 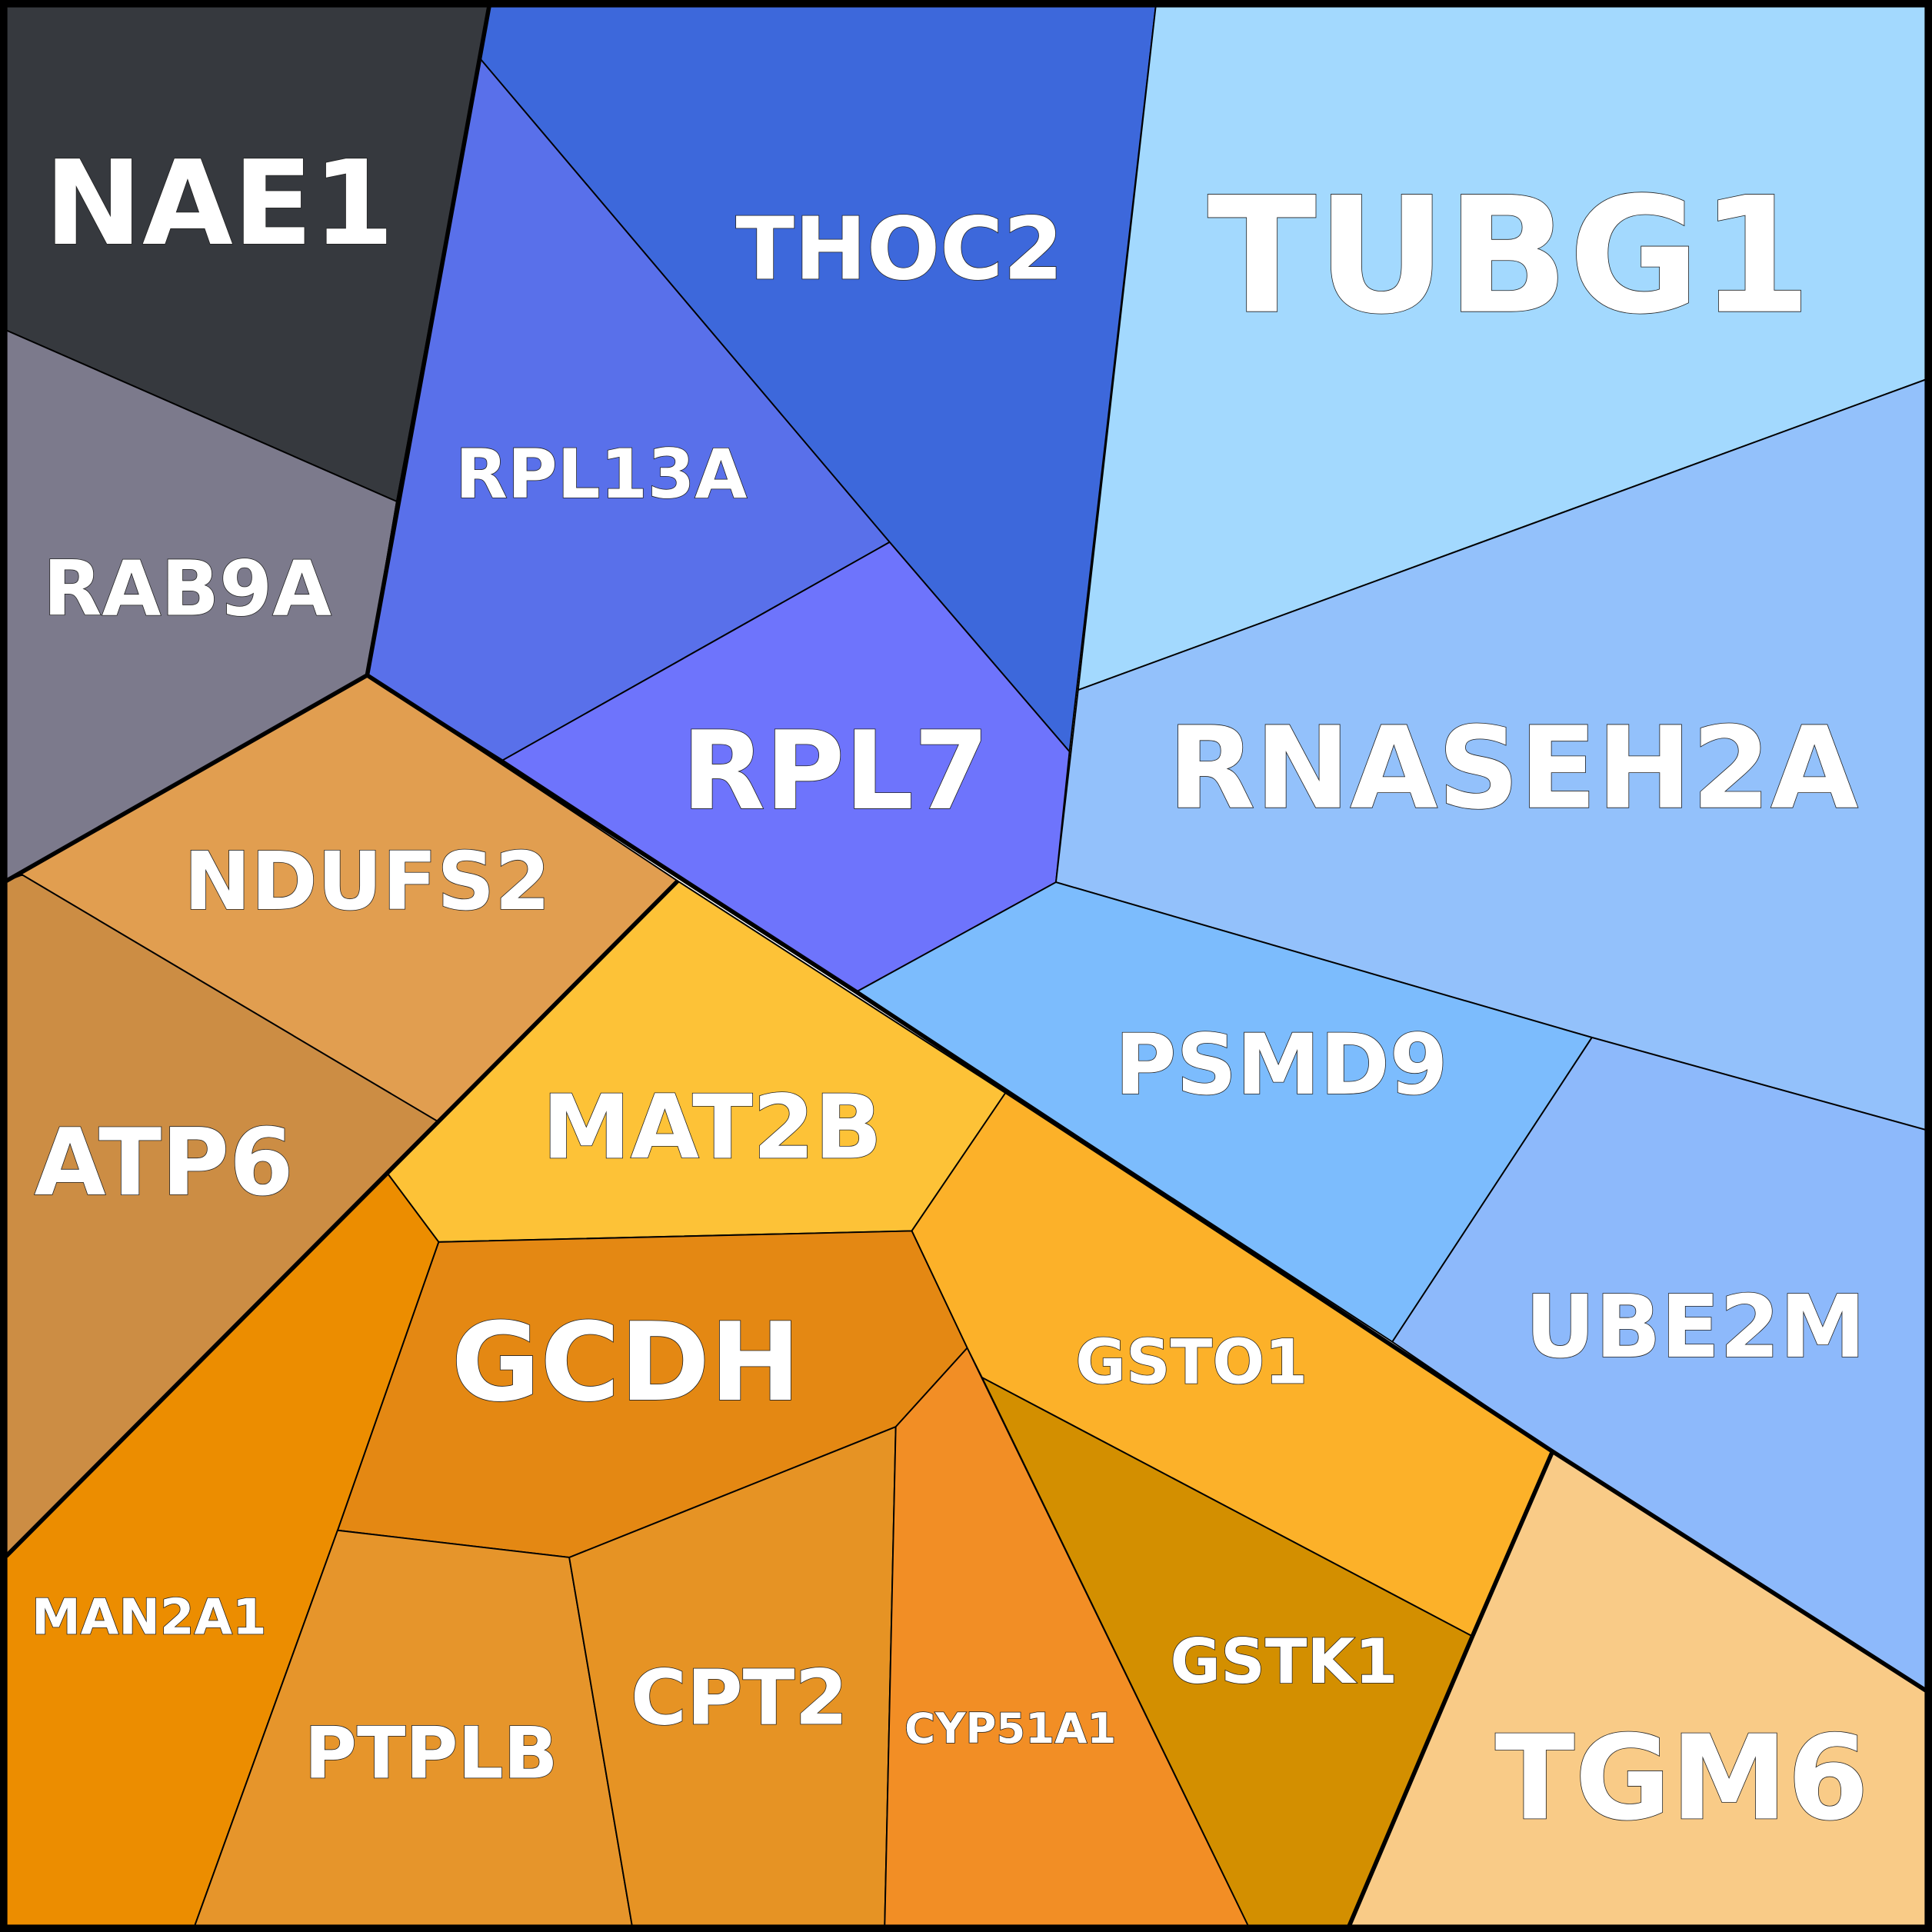 I want to click on cell-label: TUBG1, so click(x=1510, y=257).